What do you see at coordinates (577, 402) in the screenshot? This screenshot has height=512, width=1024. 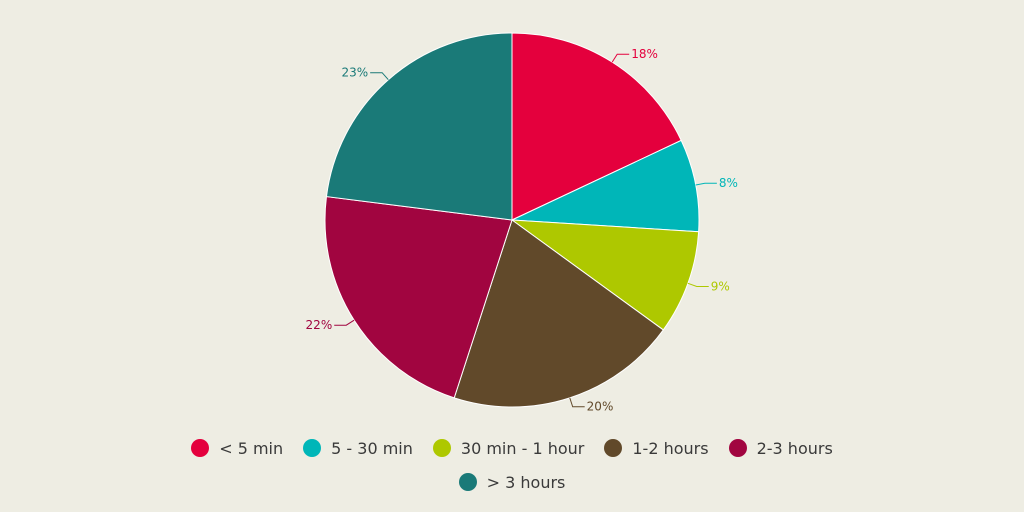 I see `leader-line-1-2-hours` at bounding box center [577, 402].